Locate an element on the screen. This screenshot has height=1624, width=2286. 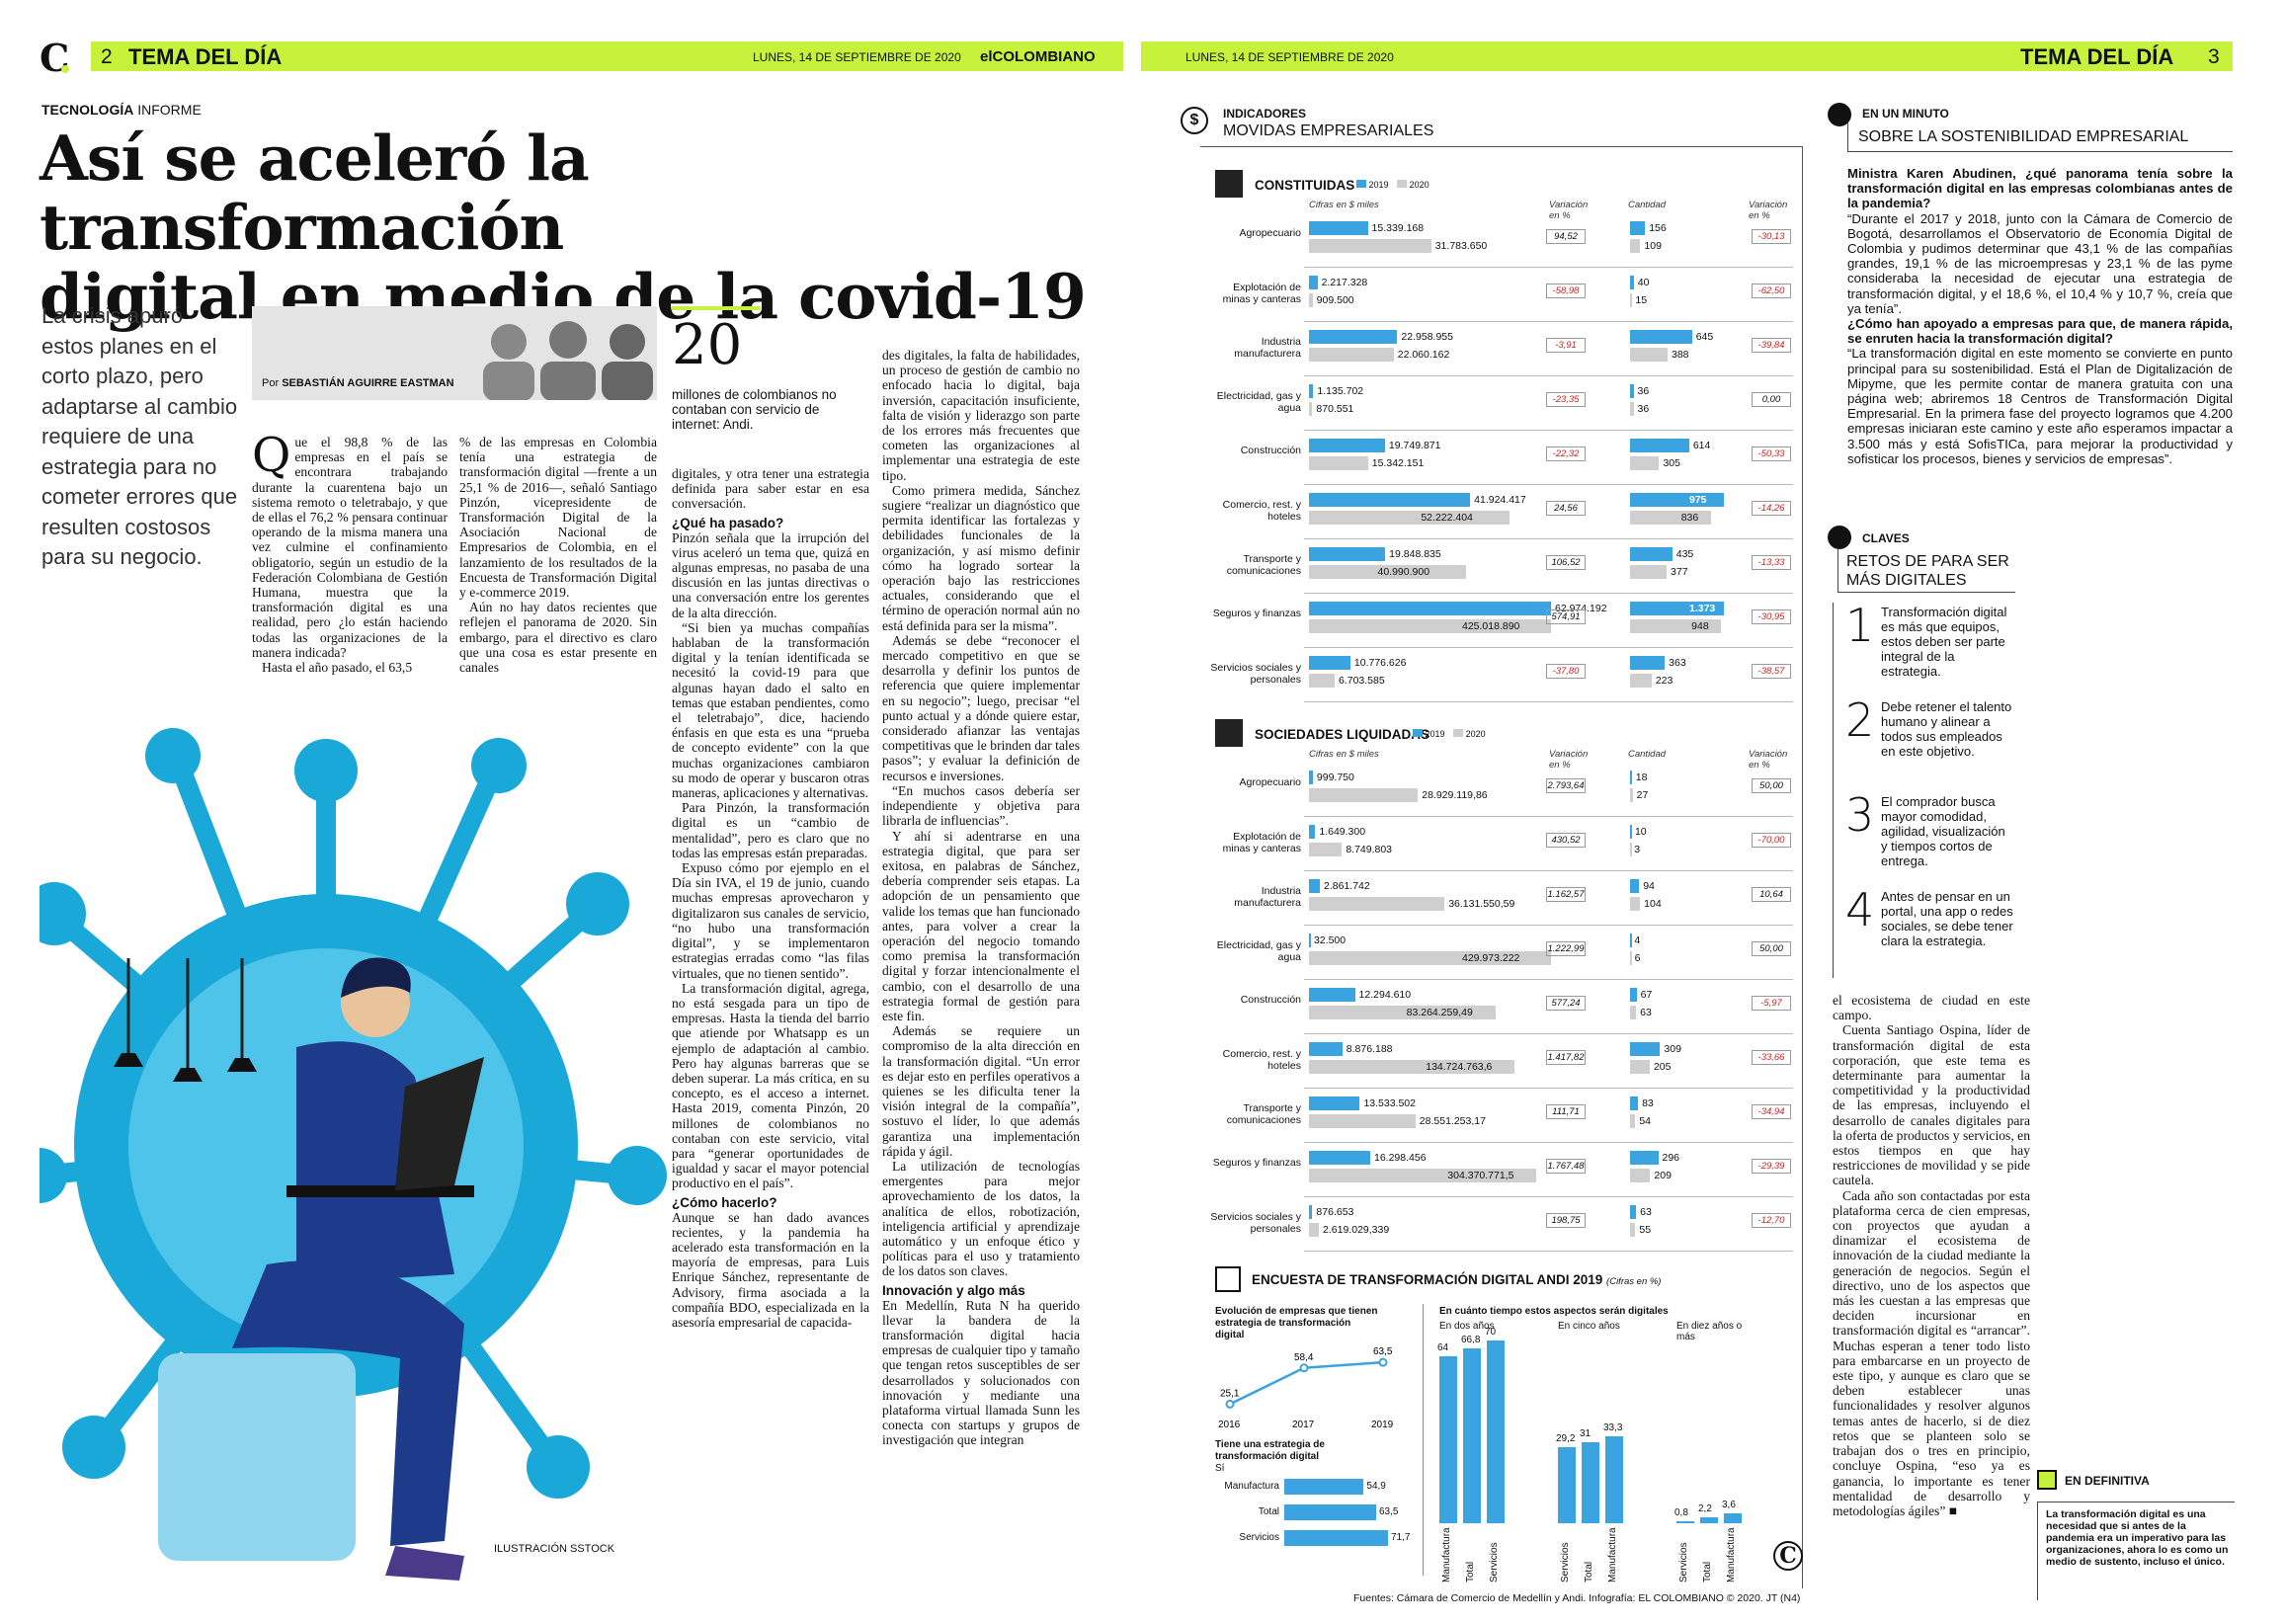
hbar-chart: Manufactura 54,9 Total 63,5 Servicios 71,7 is located at coordinates (1314, 1528).